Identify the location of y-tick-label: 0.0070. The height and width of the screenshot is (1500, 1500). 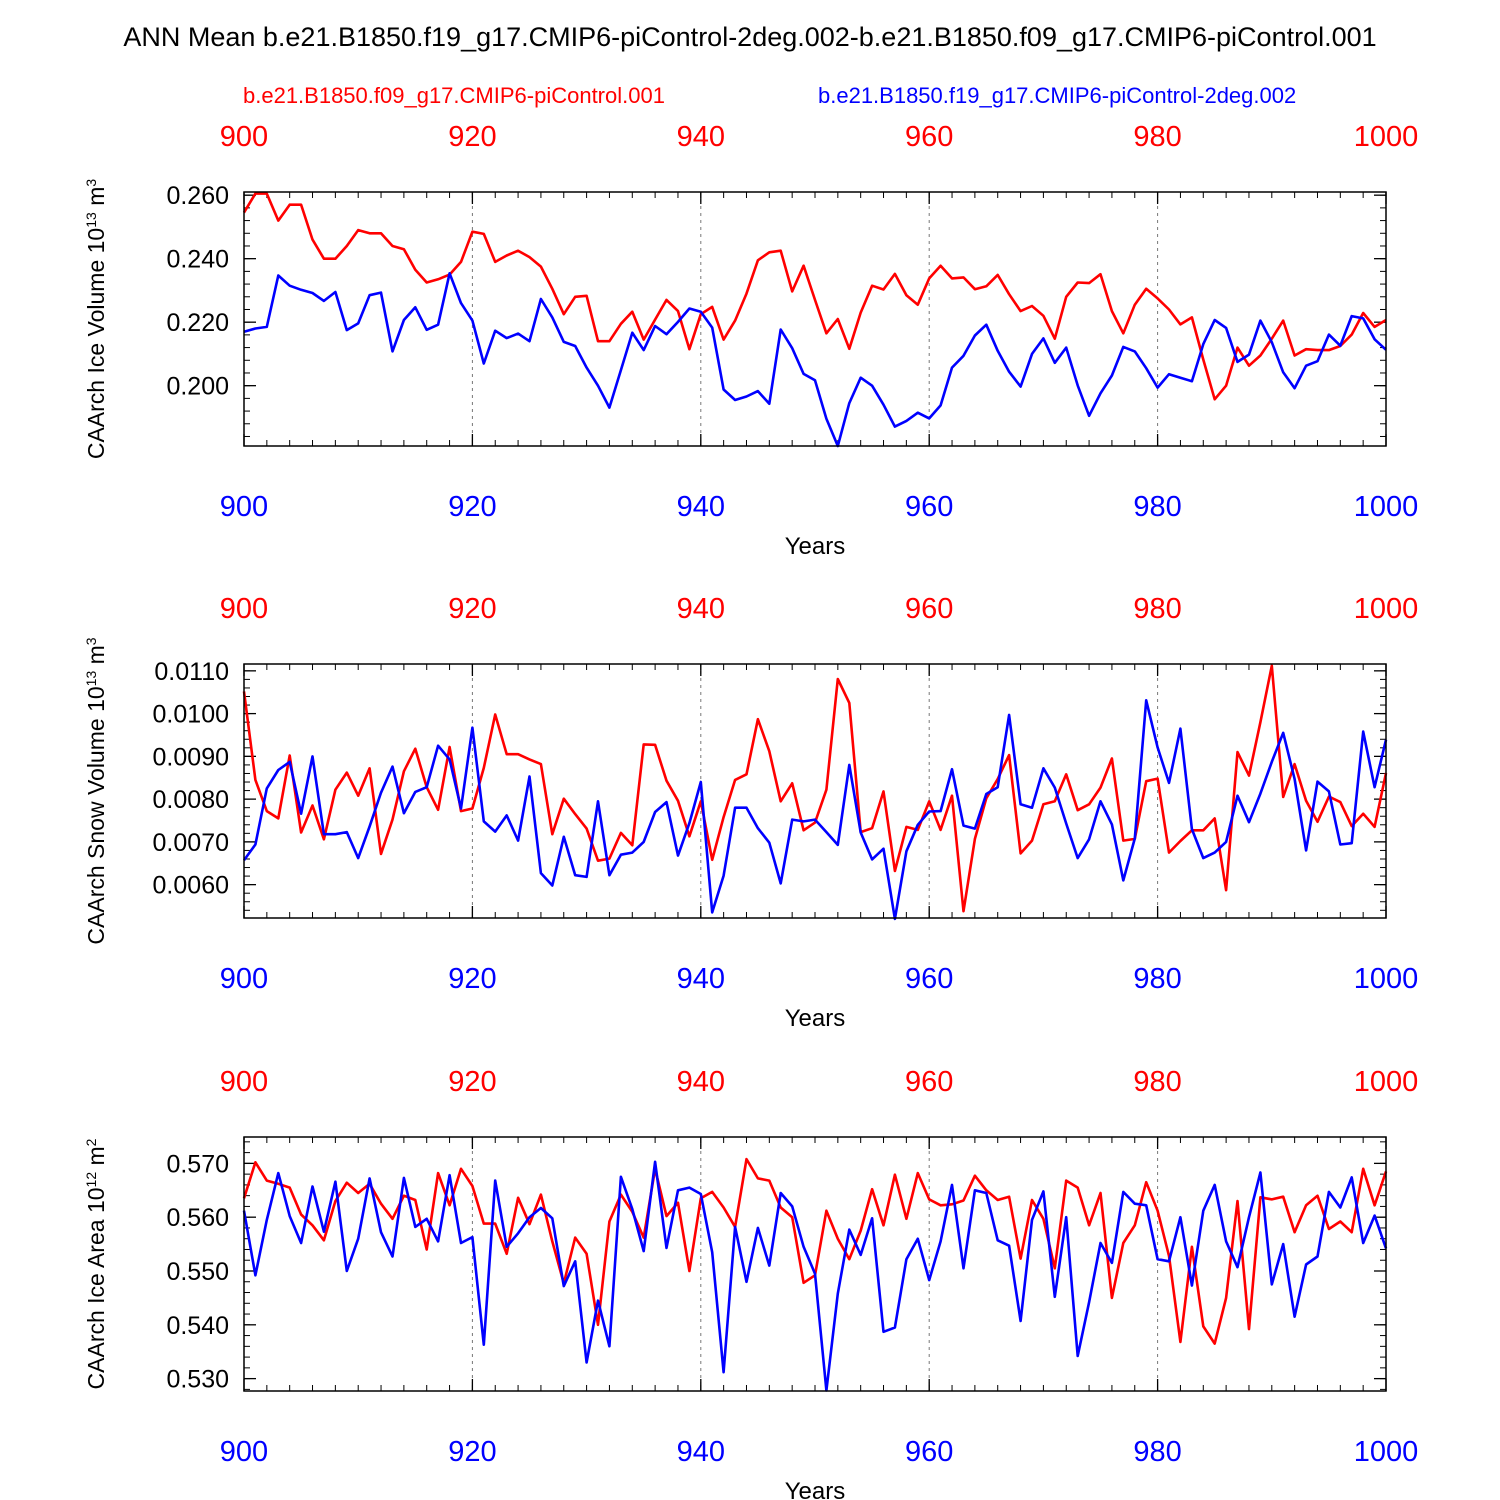
(191, 843).